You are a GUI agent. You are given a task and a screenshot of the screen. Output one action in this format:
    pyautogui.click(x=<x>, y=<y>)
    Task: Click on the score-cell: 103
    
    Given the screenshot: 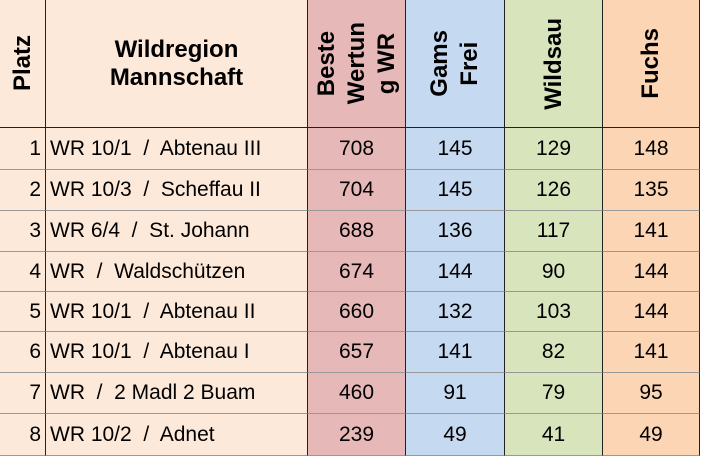 What is the action you would take?
    pyautogui.click(x=554, y=312)
    